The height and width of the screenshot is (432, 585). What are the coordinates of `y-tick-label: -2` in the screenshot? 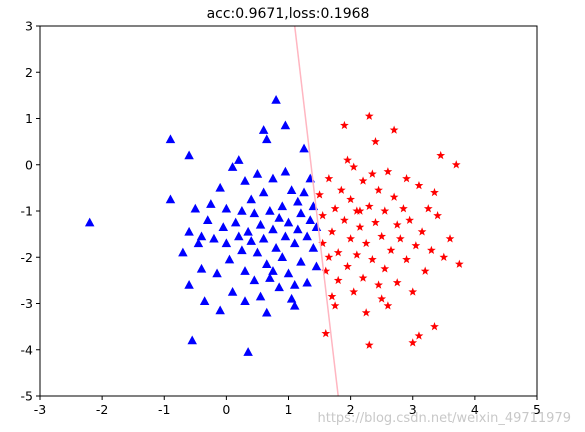 It's located at (27, 257).